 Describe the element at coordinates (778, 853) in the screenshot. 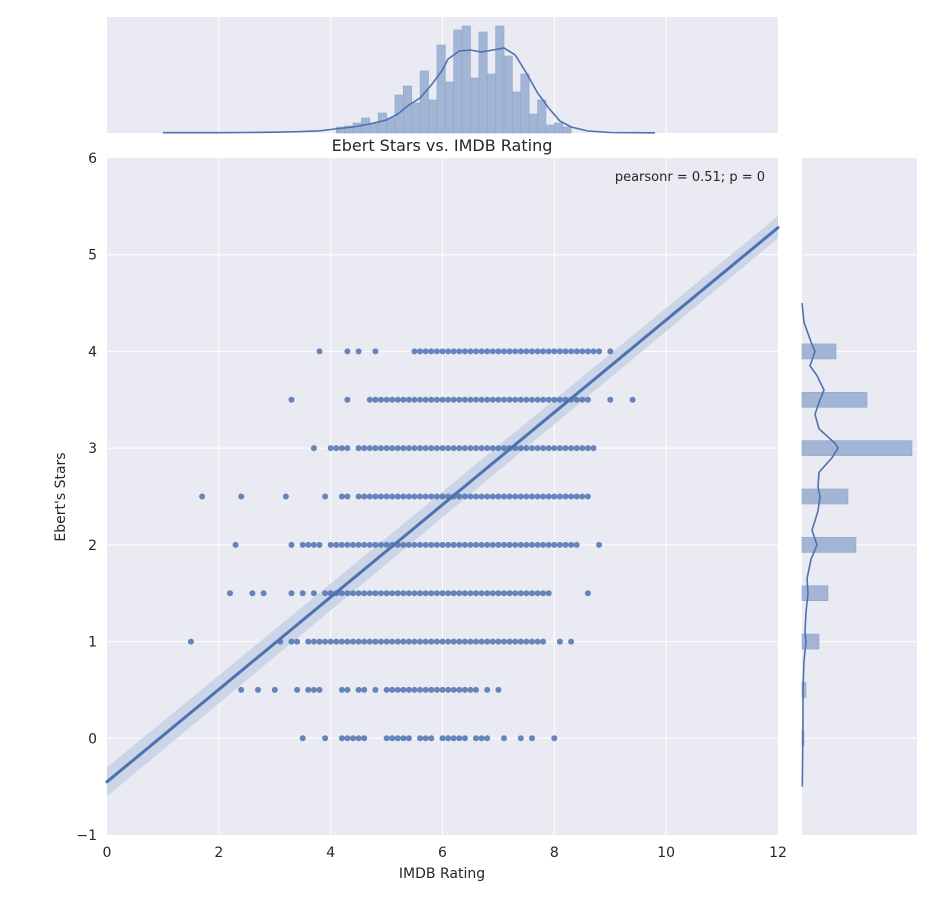

I see `x-tick-label: 12` at that location.